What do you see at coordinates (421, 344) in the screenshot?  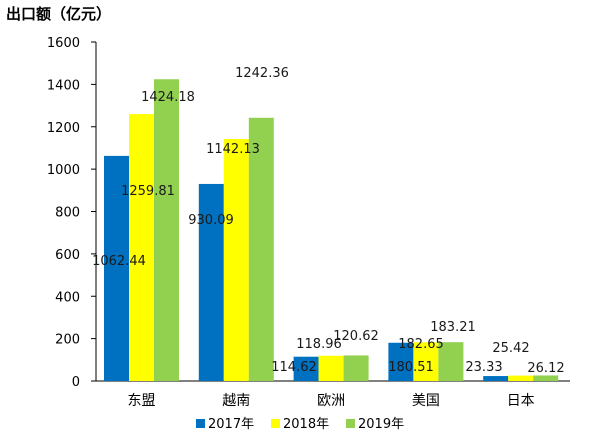 I see `data-label: 182.65` at bounding box center [421, 344].